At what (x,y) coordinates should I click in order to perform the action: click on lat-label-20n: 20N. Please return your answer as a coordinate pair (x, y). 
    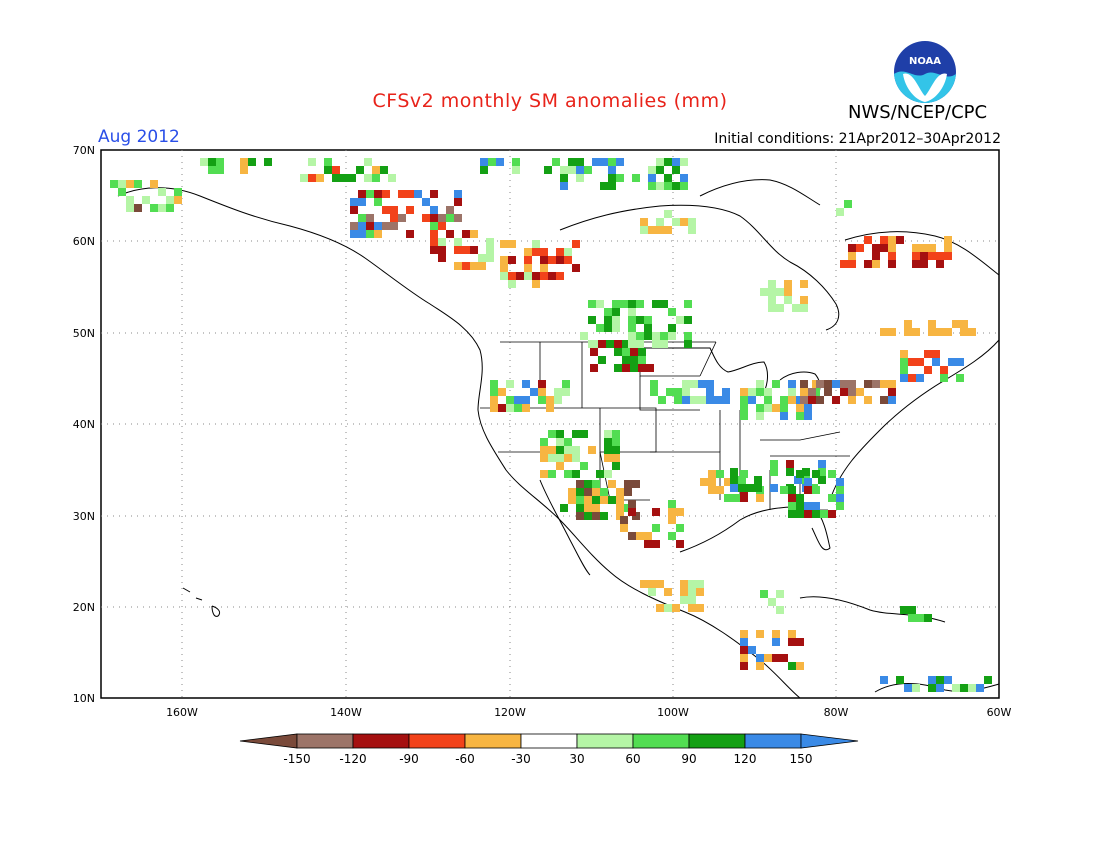
    Looking at the image, I should click on (84, 607).